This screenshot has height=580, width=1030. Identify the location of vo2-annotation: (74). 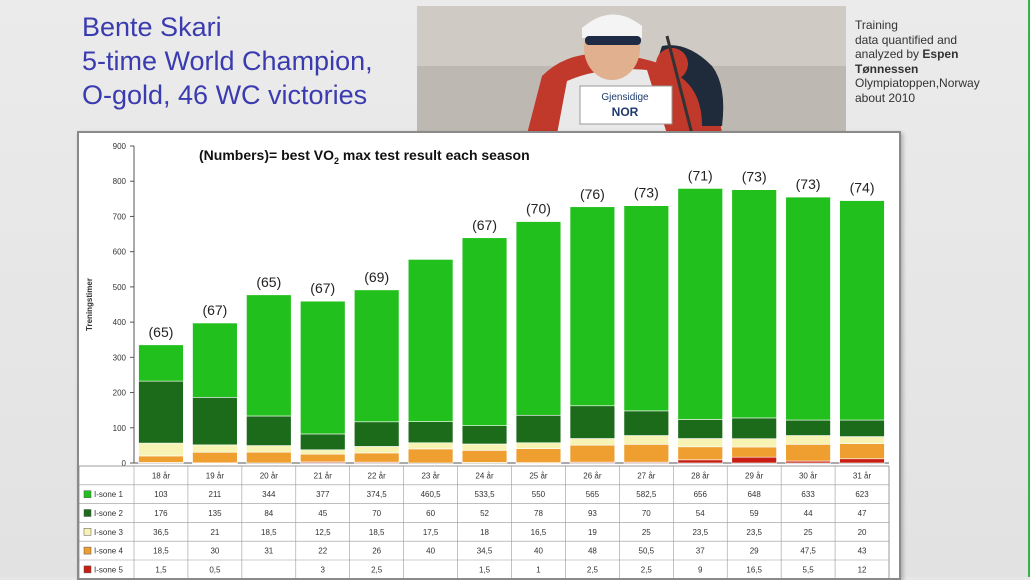
(862, 188).